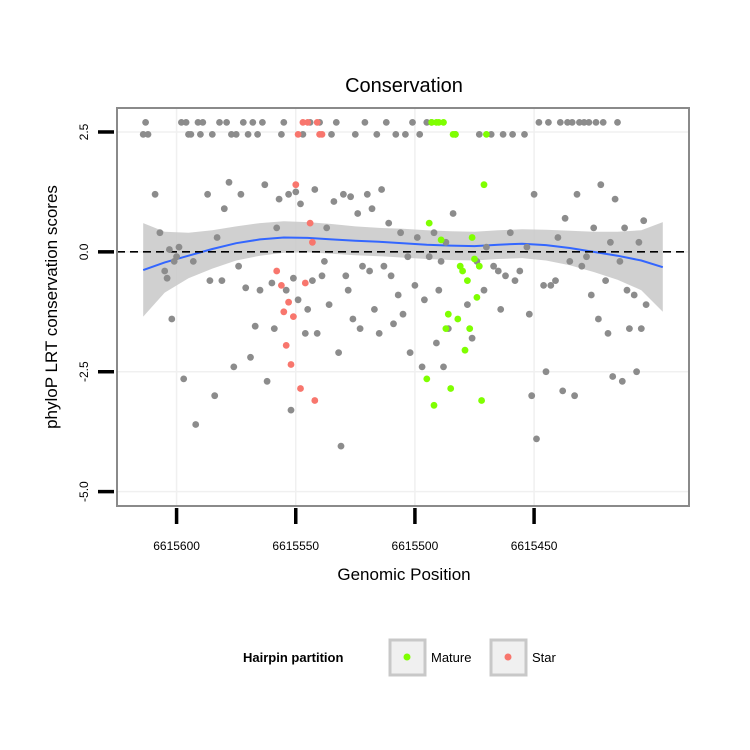 This screenshot has width=750, height=750. I want to click on legend-dot-star, so click(508, 657).